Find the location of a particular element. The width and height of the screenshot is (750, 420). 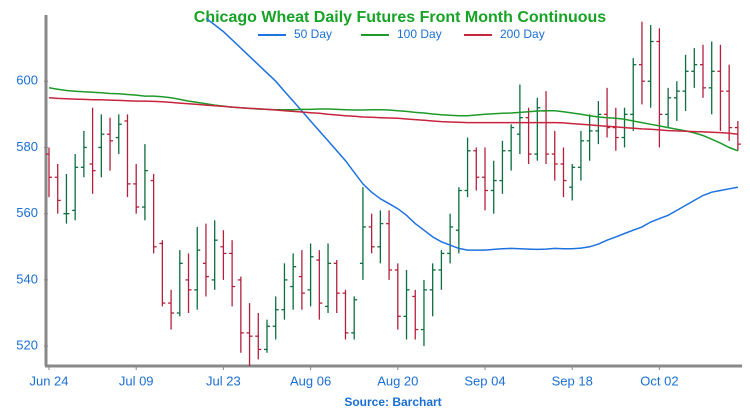

x-tick-label: Jul 23 is located at coordinates (223, 380).